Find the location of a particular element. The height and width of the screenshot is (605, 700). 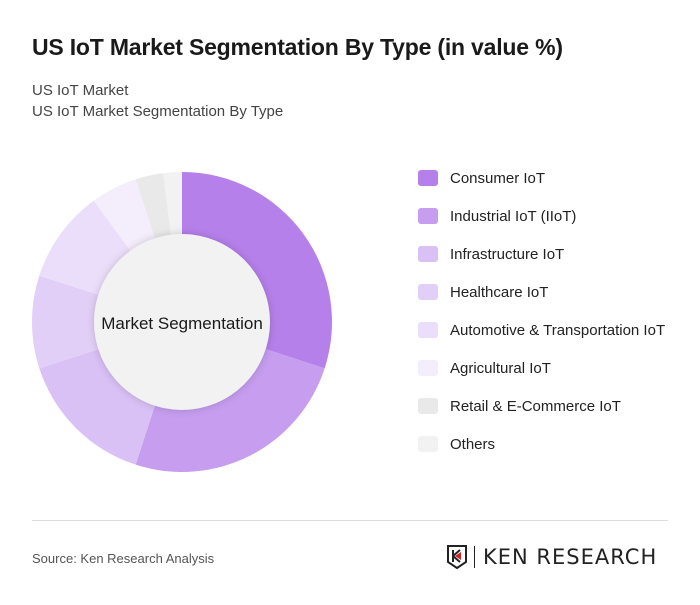

divider is located at coordinates (350, 520).